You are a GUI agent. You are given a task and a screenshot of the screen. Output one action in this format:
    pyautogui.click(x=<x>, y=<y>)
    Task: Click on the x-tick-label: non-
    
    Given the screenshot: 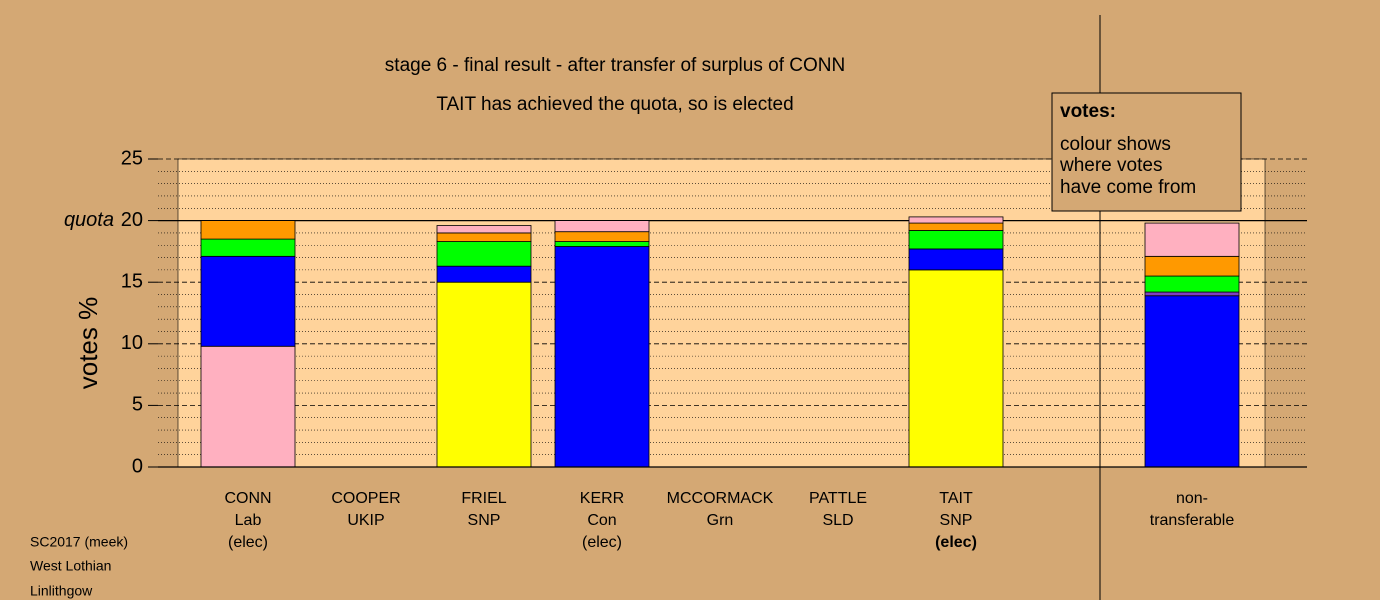 What is the action you would take?
    pyautogui.click(x=1192, y=498)
    